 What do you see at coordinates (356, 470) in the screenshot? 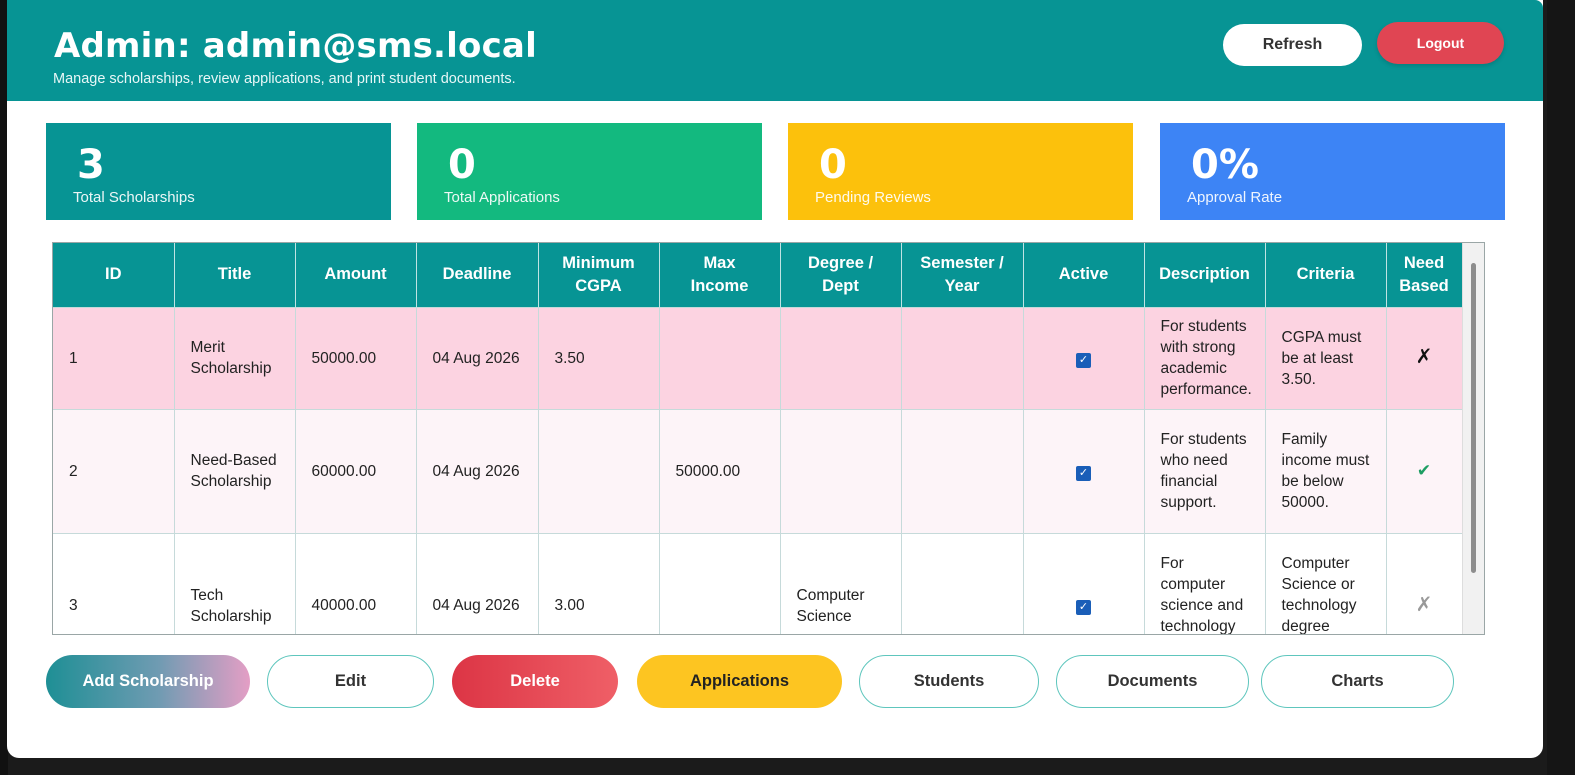
I see `cell-amount: 60000.00` at bounding box center [356, 470].